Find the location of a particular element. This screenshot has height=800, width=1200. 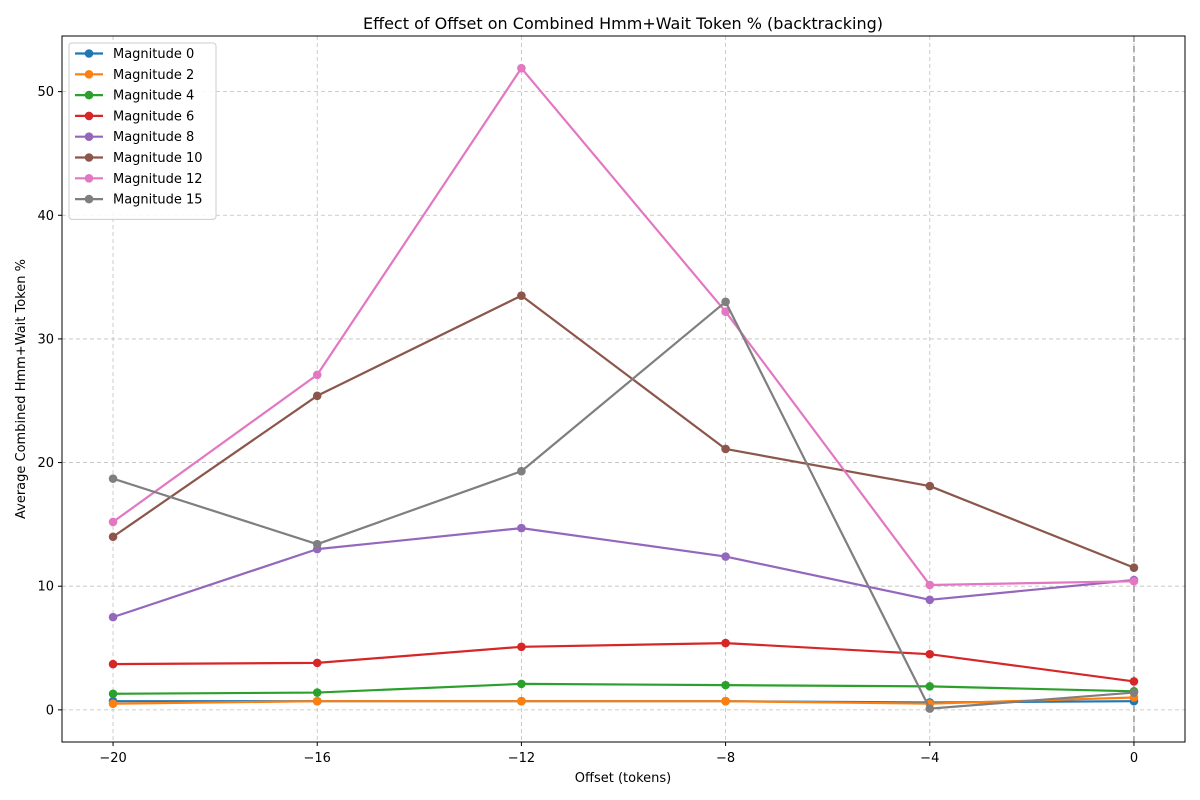

legend-item: Magnitude 4 is located at coordinates (134, 96).